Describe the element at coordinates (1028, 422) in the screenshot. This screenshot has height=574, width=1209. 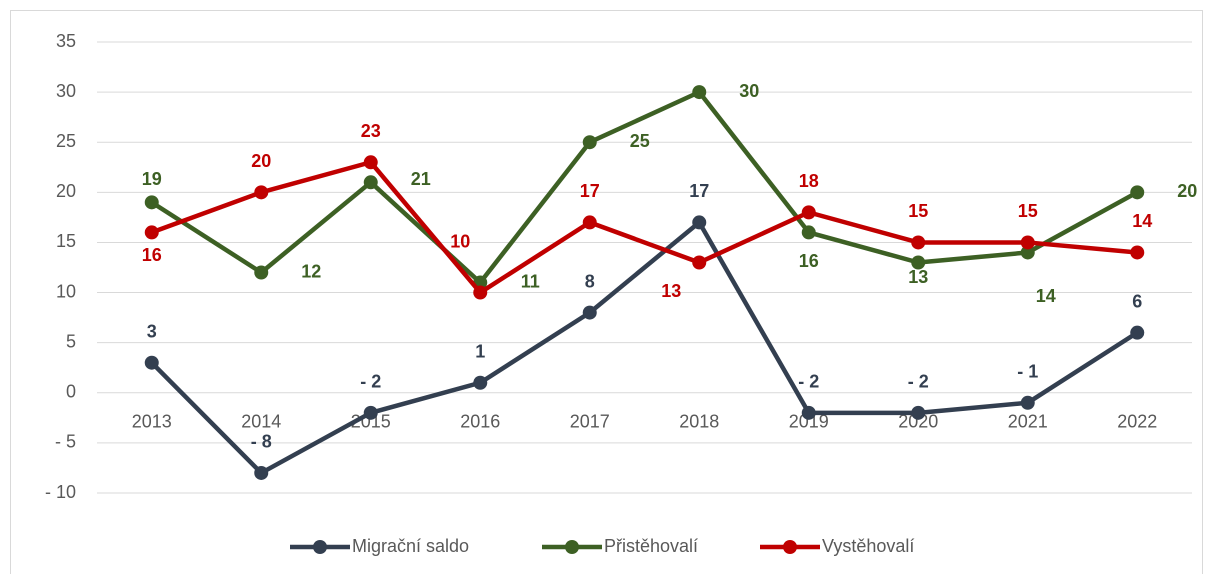
I see `x-tick-label: 2021` at that location.